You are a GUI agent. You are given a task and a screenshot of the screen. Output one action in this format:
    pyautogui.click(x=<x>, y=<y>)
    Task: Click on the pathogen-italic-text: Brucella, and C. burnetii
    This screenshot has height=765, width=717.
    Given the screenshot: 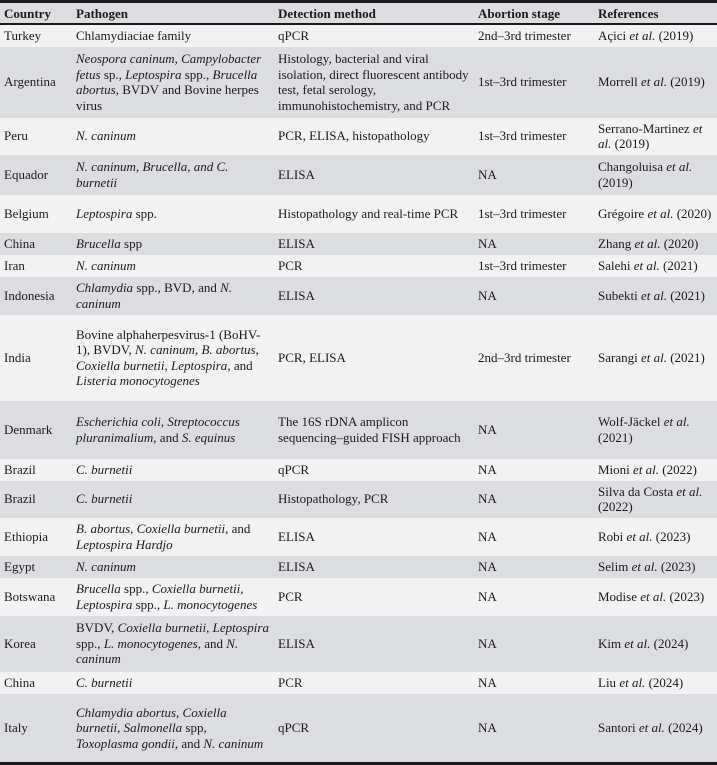 What is the action you would take?
    pyautogui.click(x=152, y=174)
    